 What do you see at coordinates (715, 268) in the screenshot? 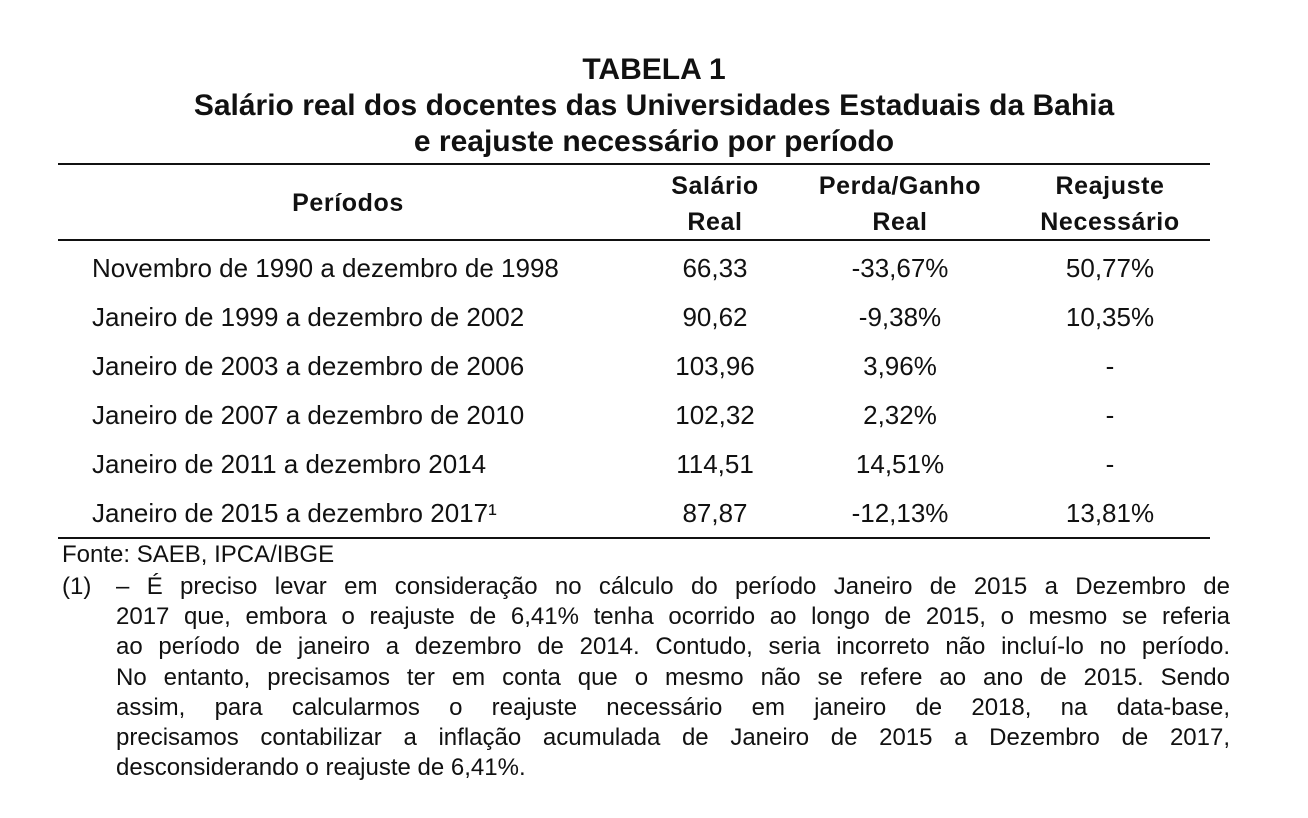
I see `cell-salario: 66,33` at bounding box center [715, 268].